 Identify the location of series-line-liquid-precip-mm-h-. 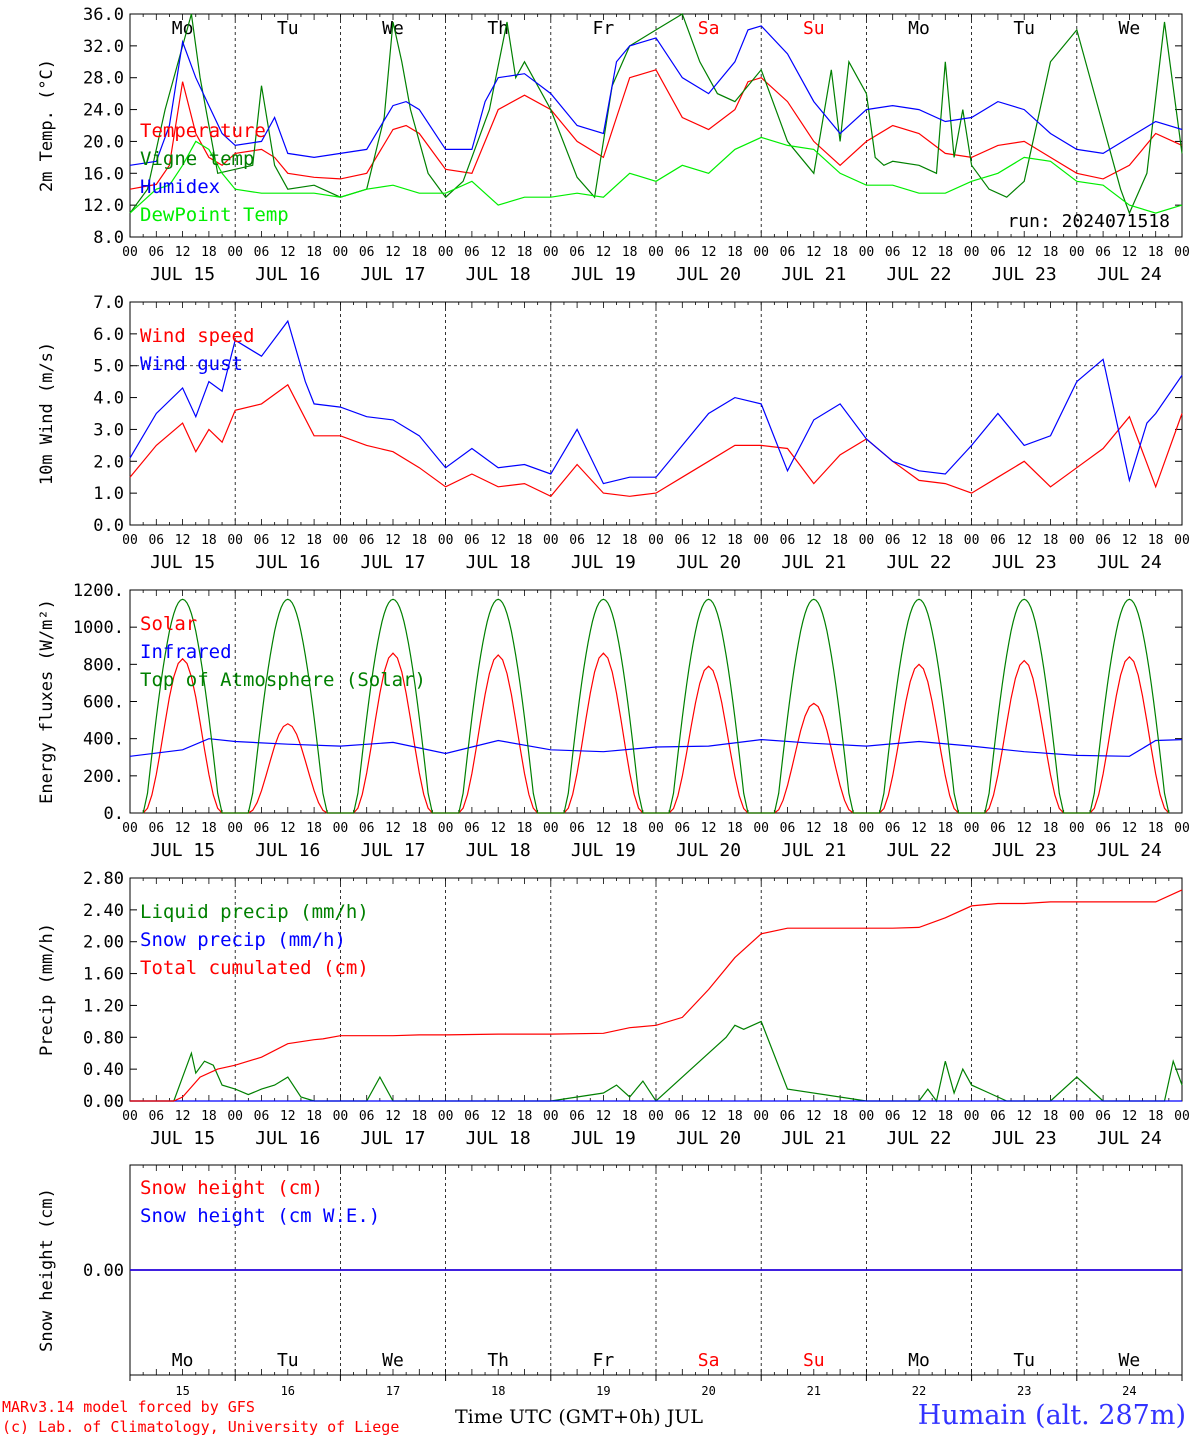
(656, 1061).